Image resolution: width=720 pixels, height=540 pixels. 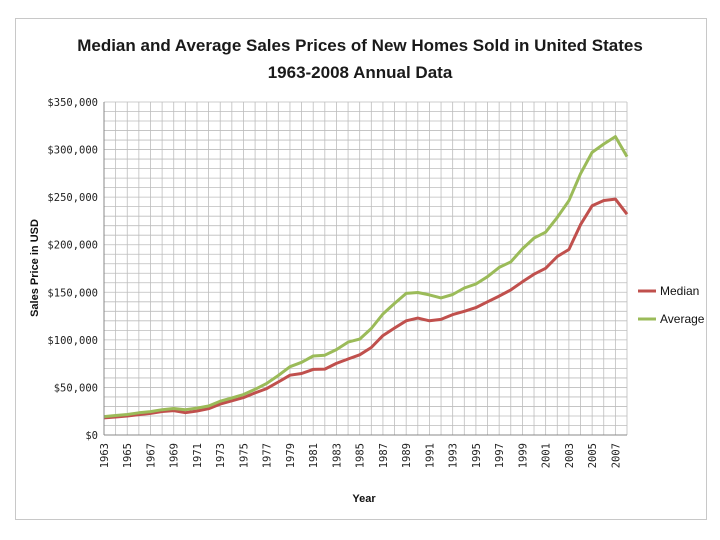 What do you see at coordinates (72, 293) in the screenshot?
I see `y-tick-label: $150,000` at bounding box center [72, 293].